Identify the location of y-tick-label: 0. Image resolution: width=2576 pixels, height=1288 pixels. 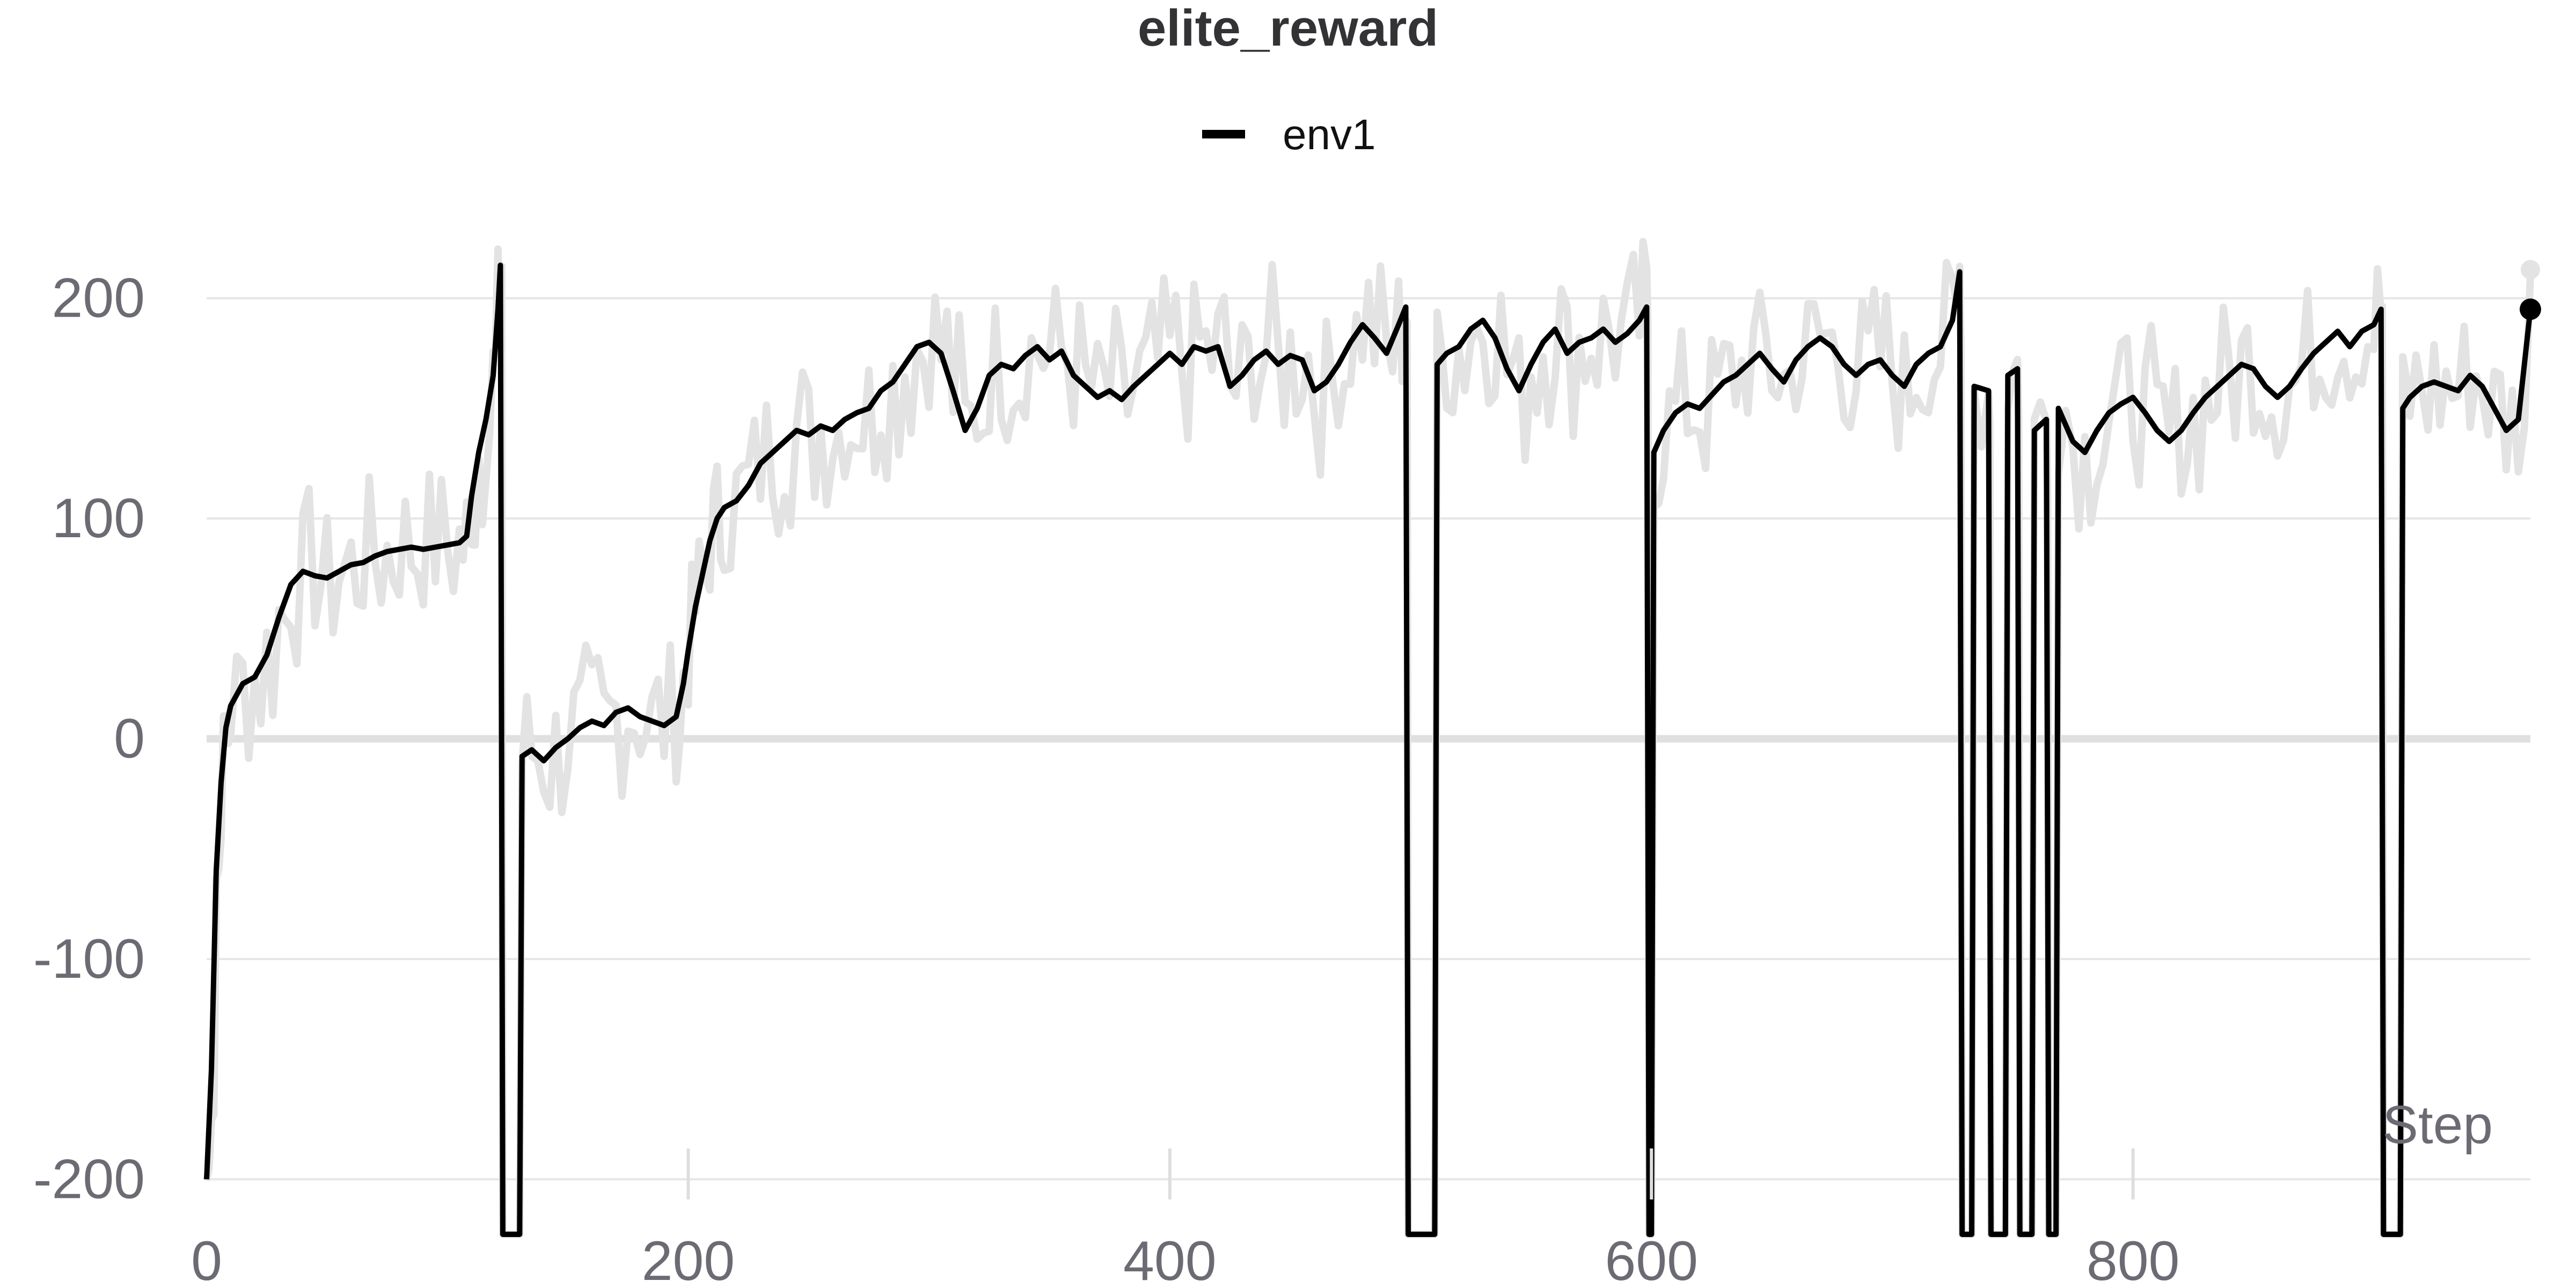
(129, 739).